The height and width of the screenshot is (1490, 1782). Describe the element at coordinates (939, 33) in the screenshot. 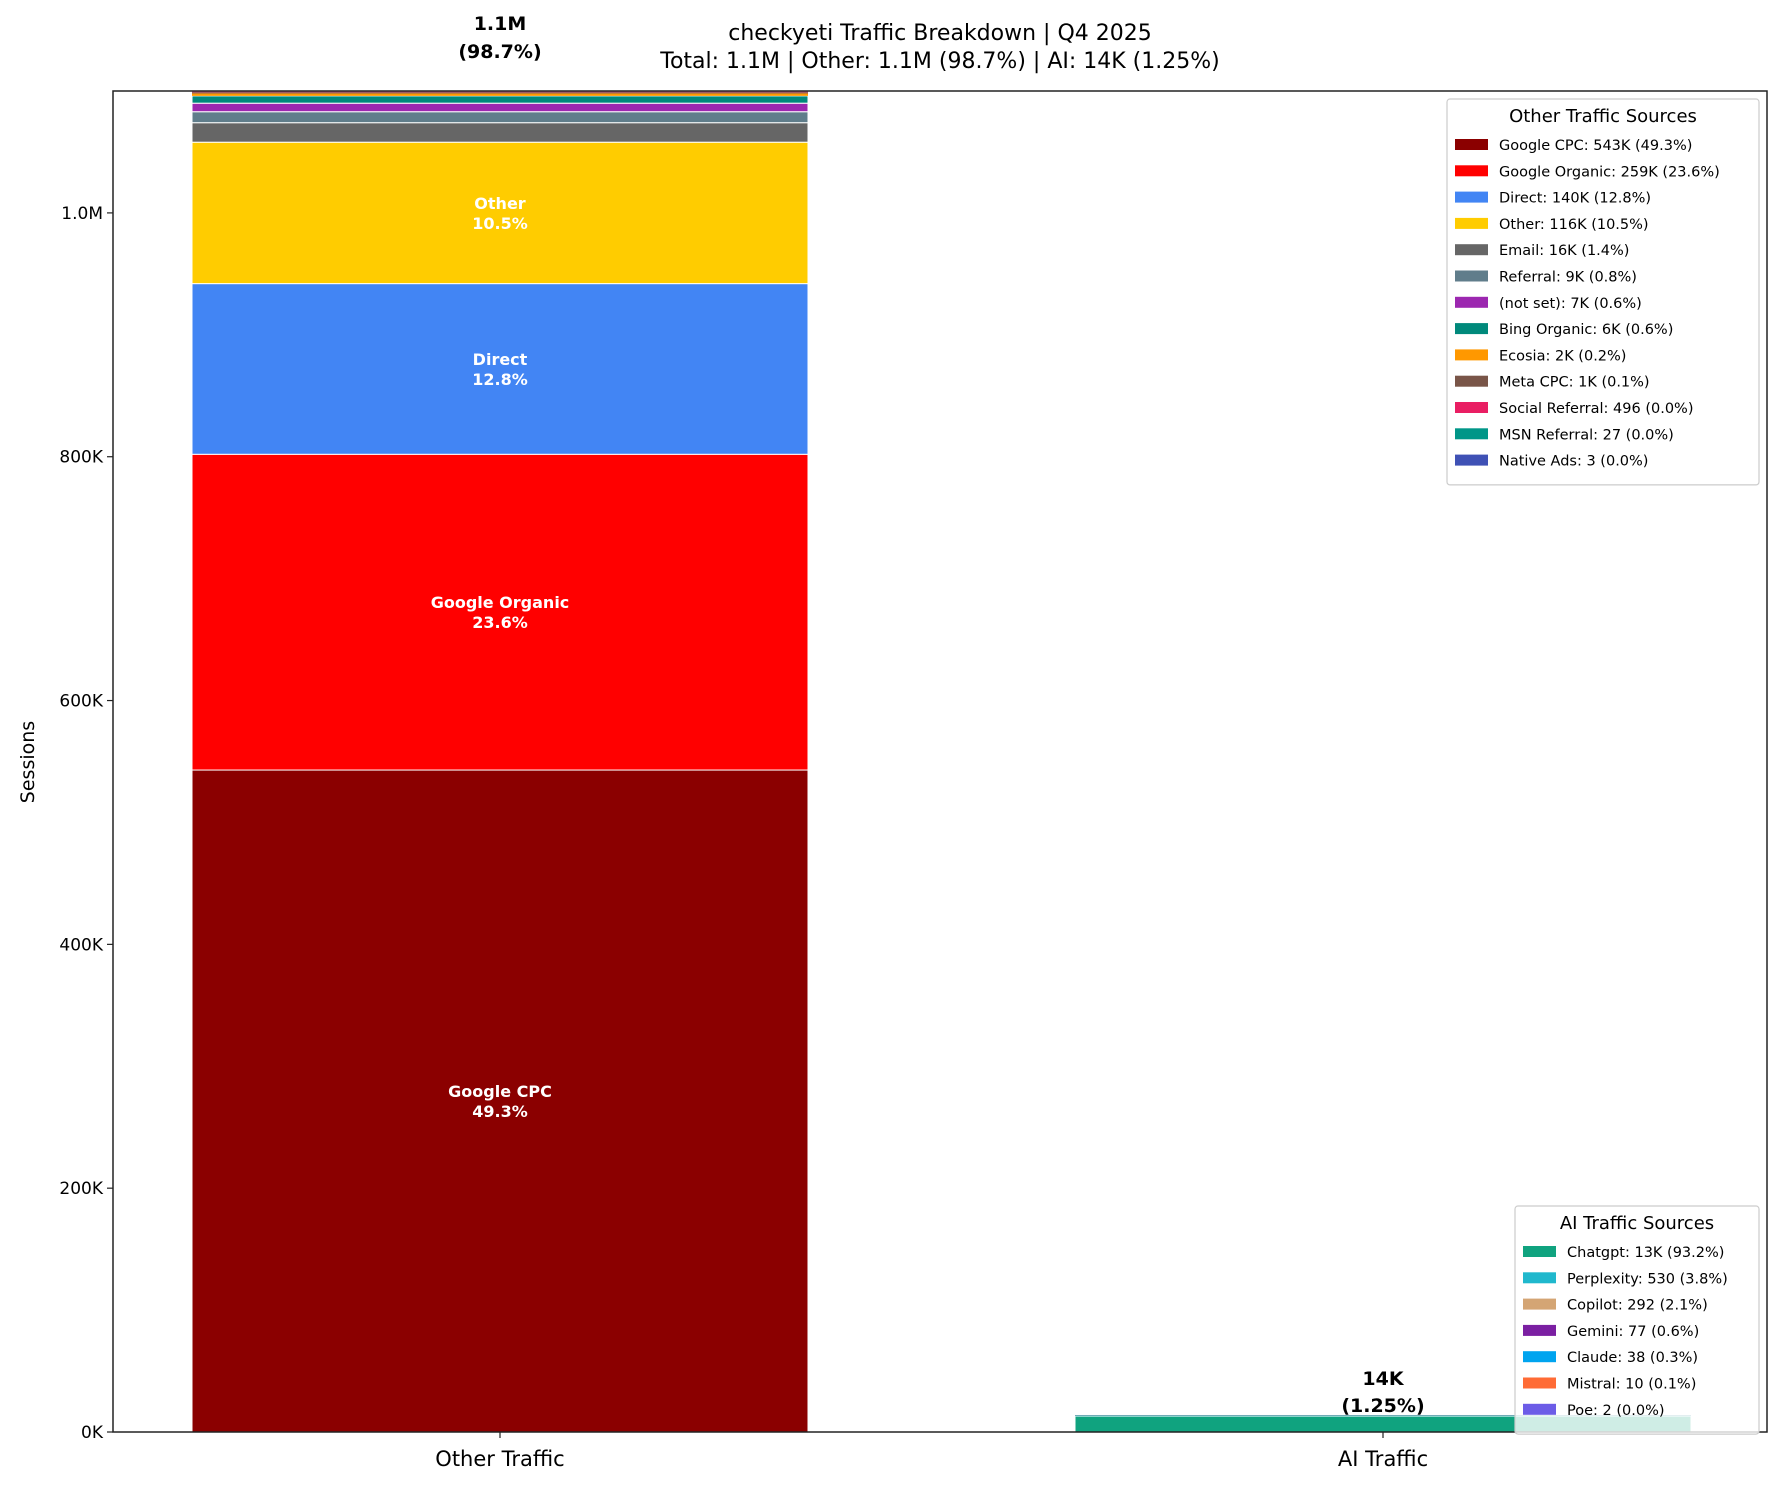

I see `chart-title: checkyeti Traffic Breakdown | Q4 2025` at that location.